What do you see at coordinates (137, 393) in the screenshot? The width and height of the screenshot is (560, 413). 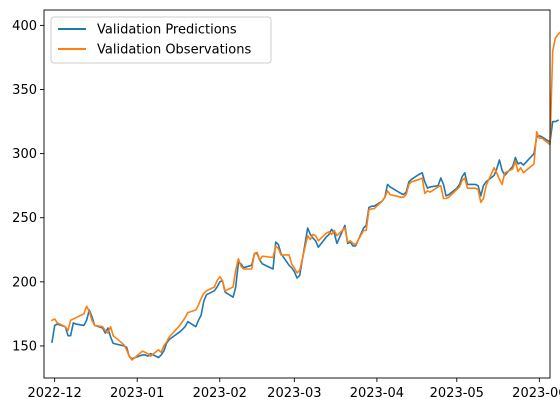 I see `x-tick-label: 2023-01` at bounding box center [137, 393].